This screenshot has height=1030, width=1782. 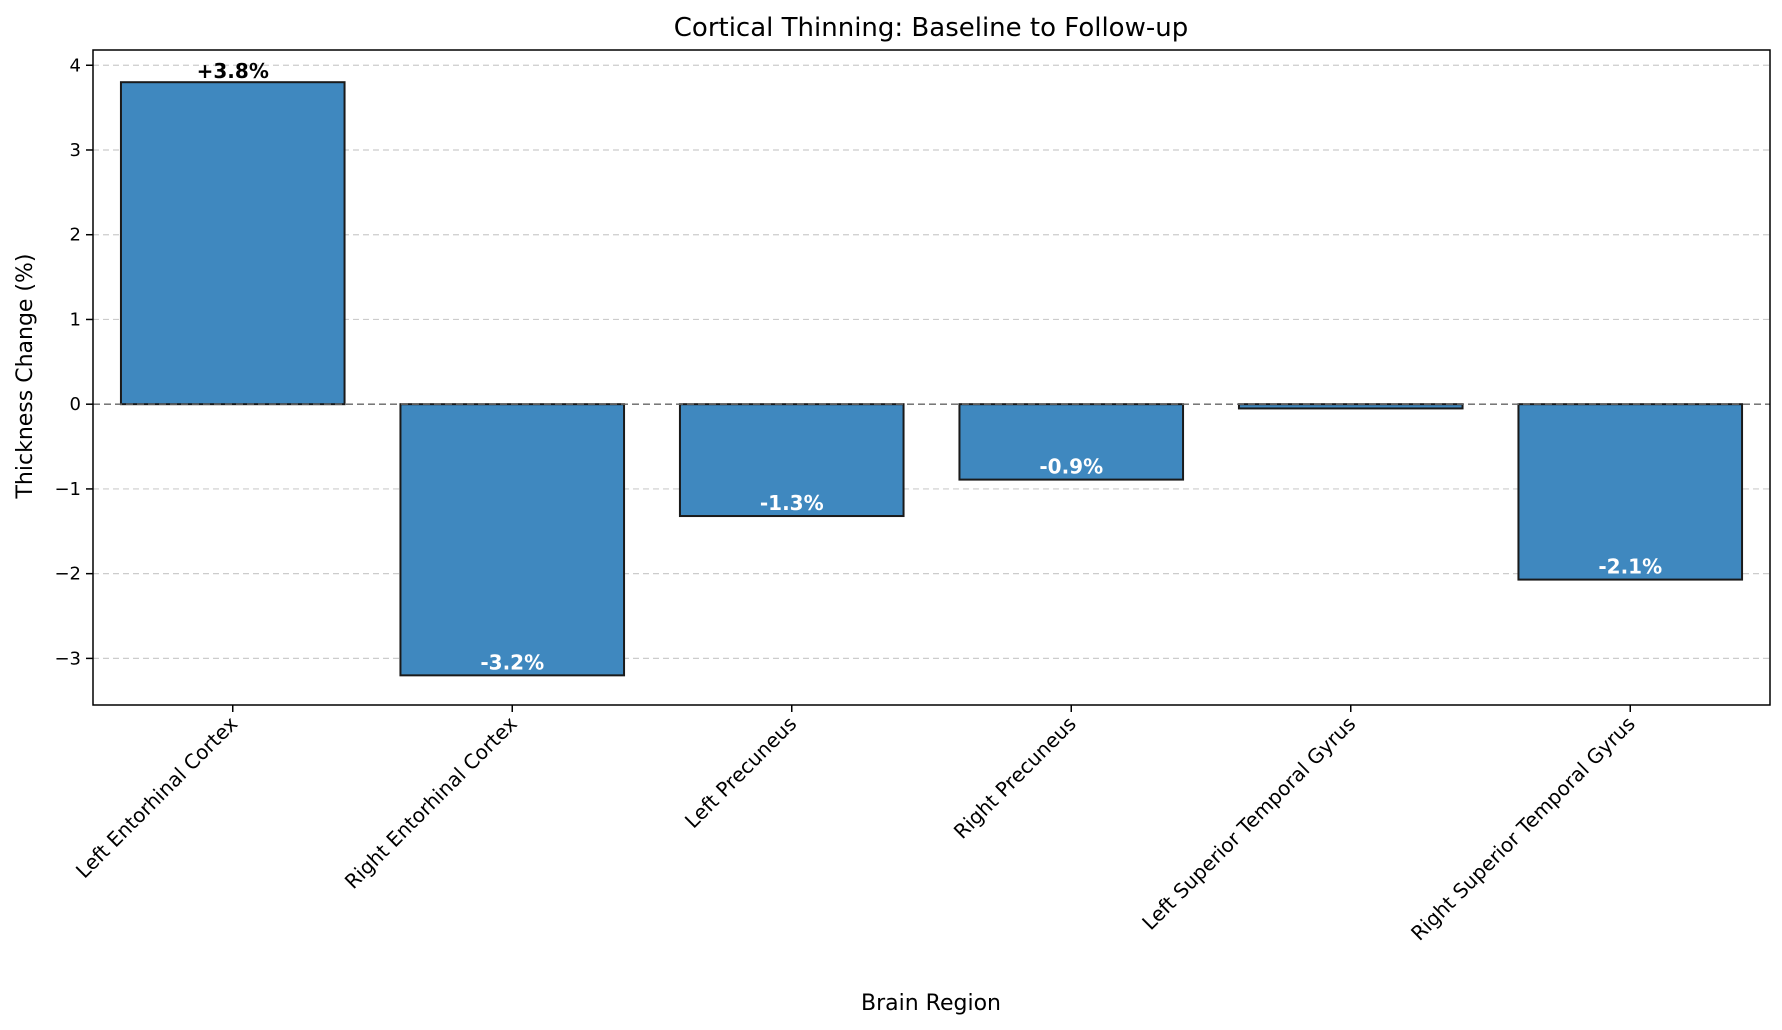 What do you see at coordinates (75, 319) in the screenshot?
I see `y-tick-label-4: 1` at bounding box center [75, 319].